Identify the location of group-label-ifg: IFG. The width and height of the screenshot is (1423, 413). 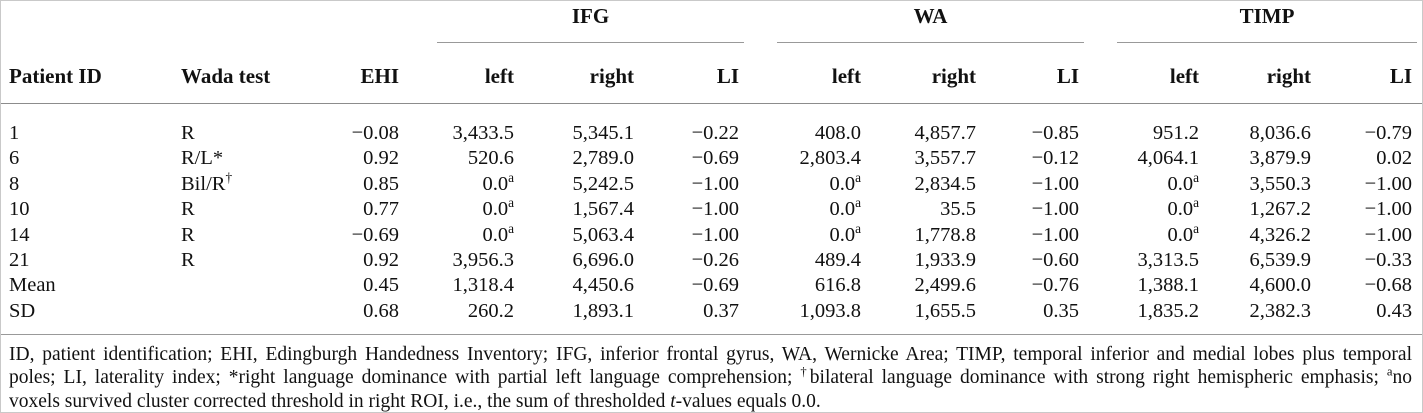
(591, 22).